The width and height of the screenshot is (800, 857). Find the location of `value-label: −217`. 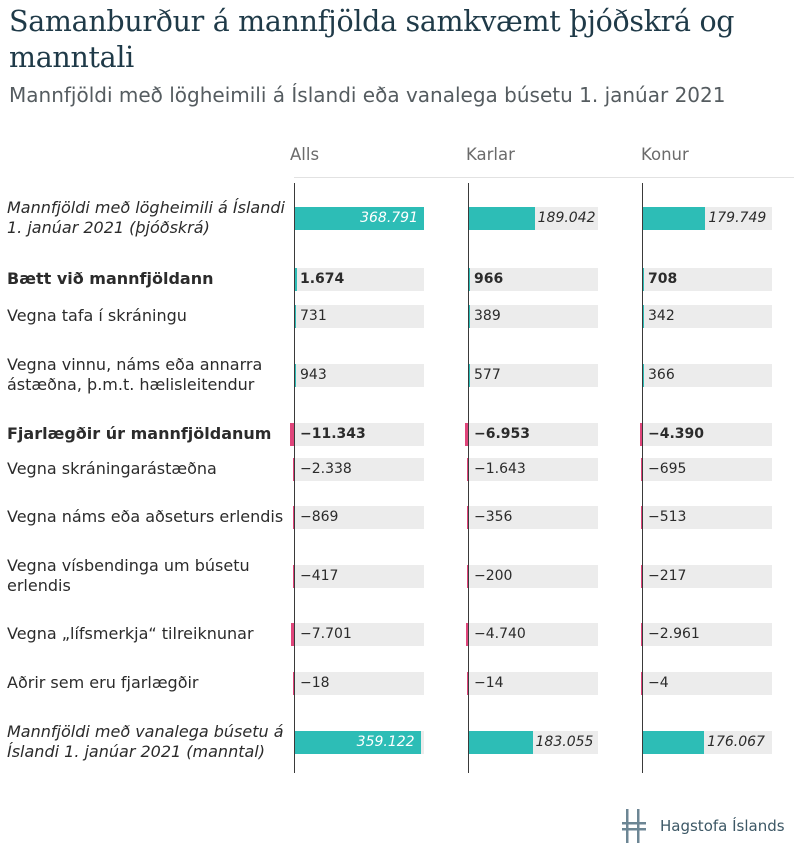

value-label: −217 is located at coordinates (667, 575).